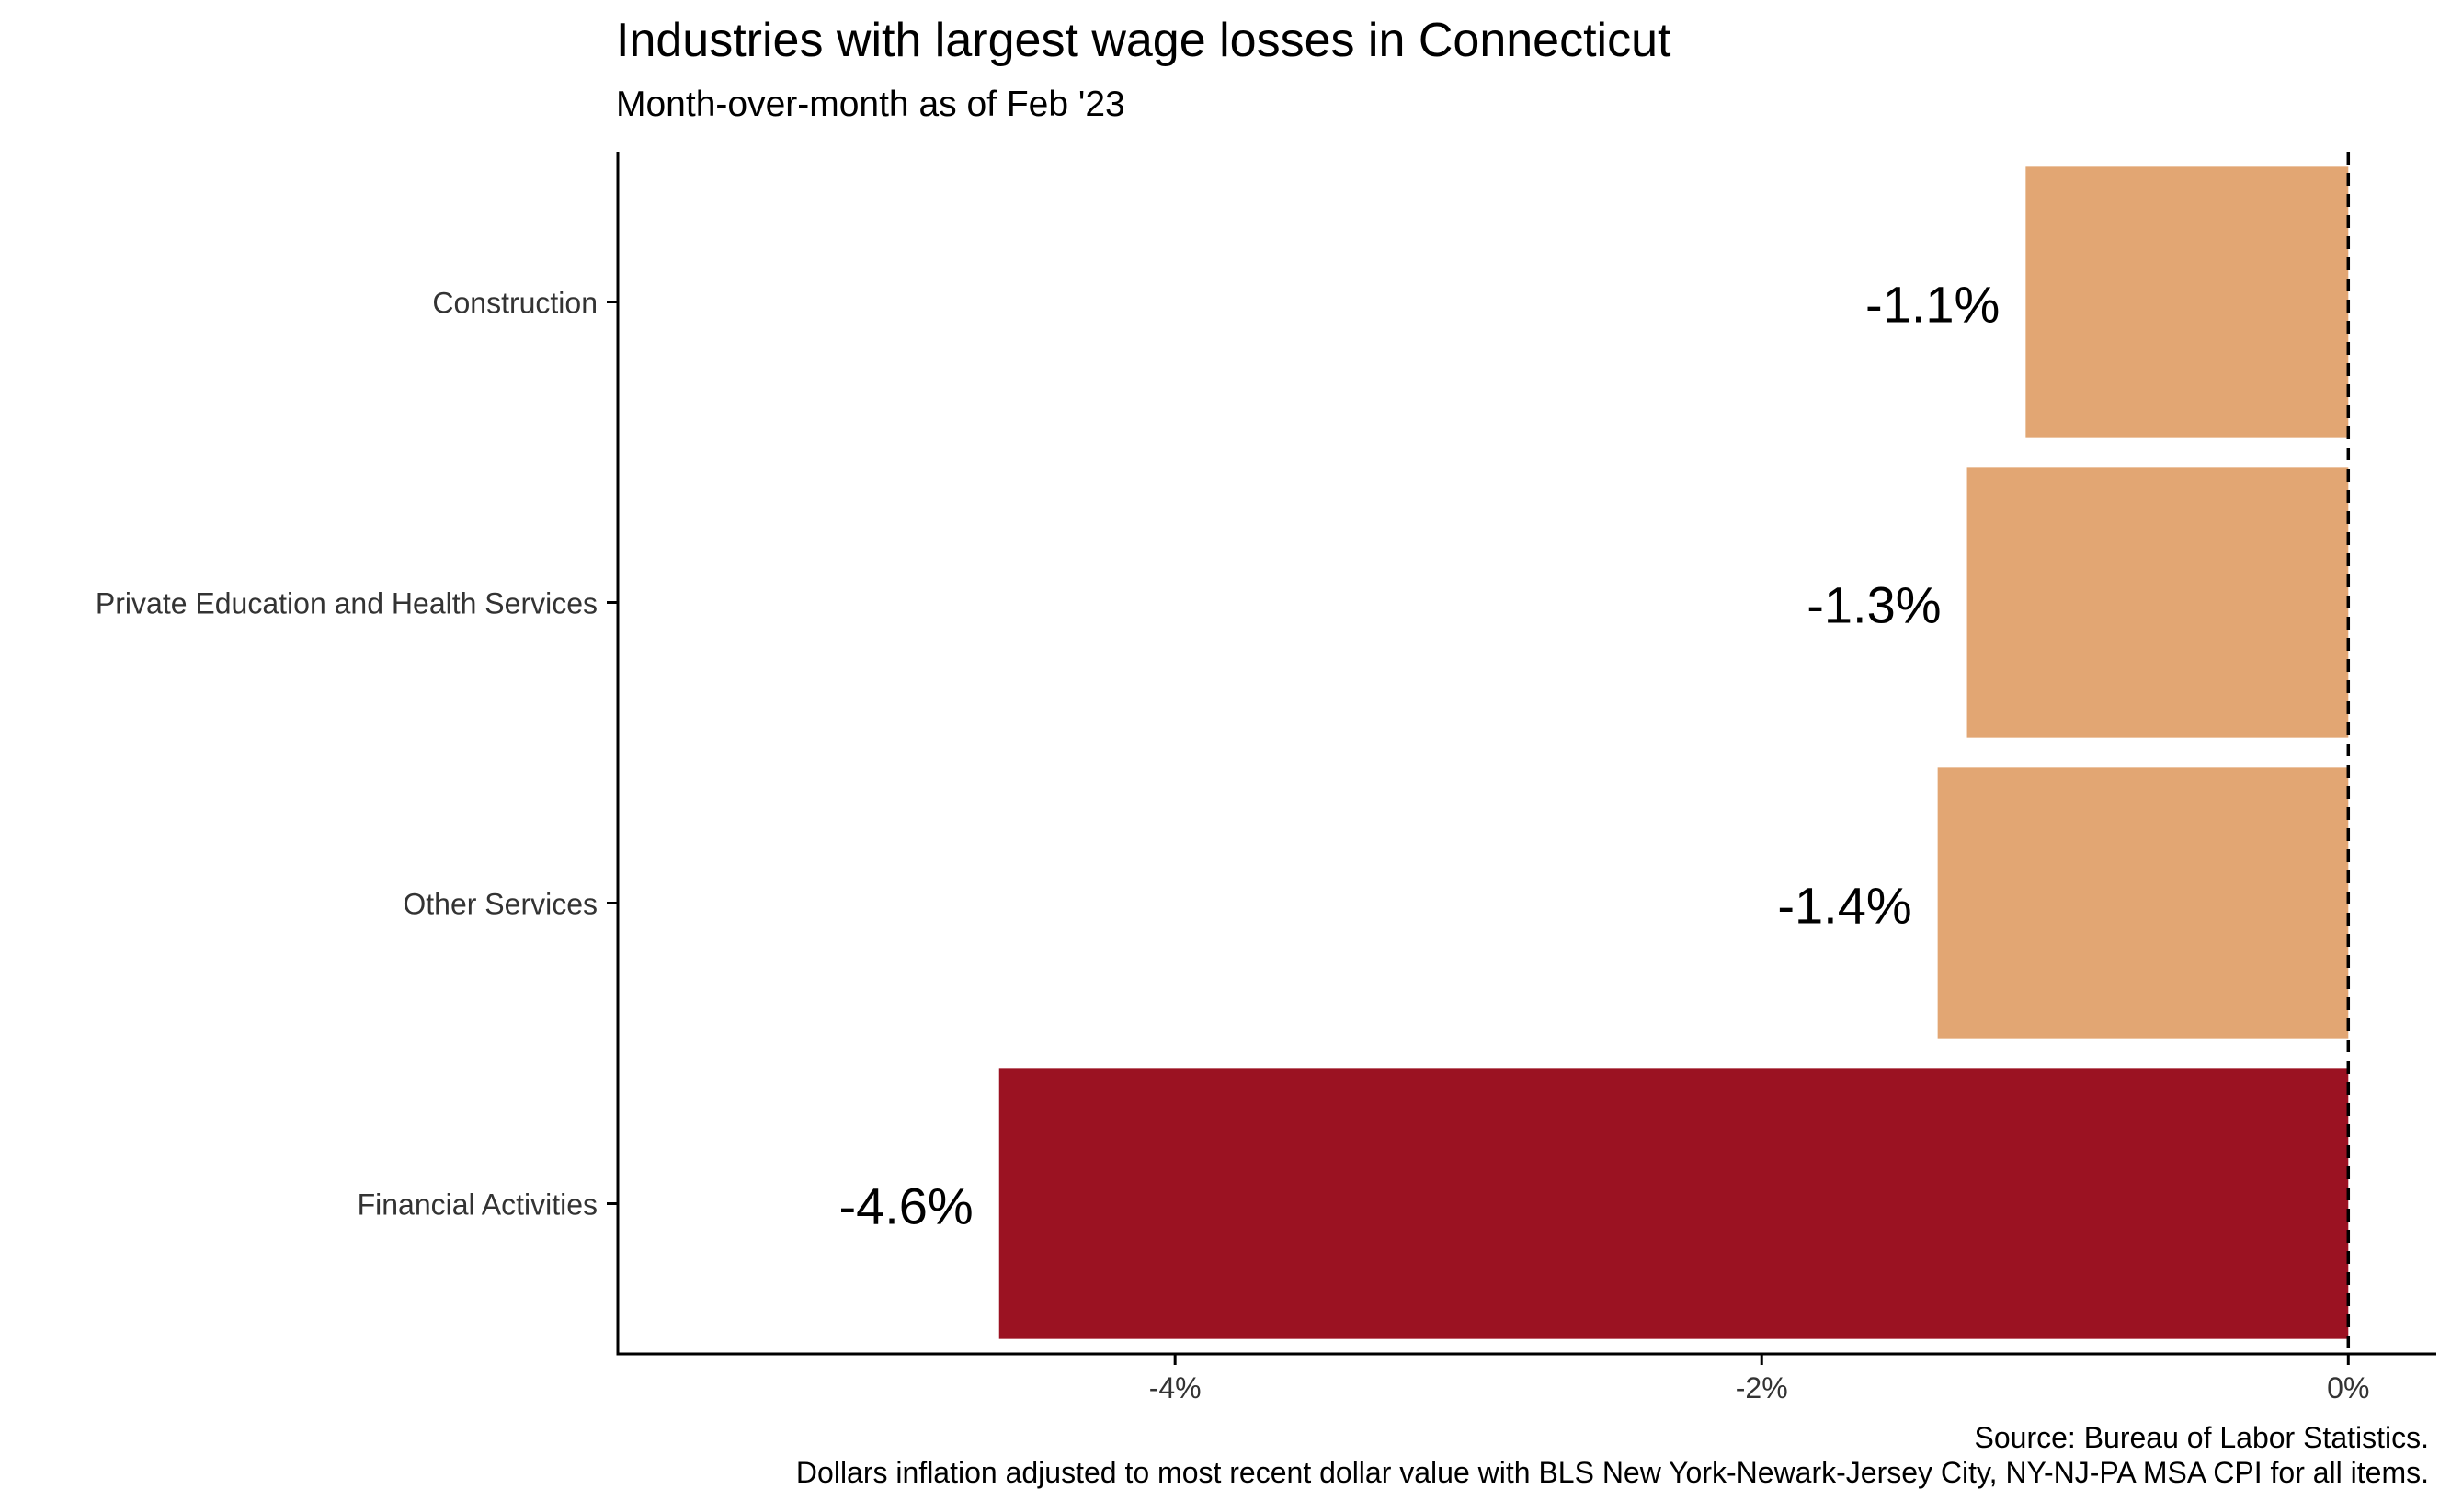  What do you see at coordinates (2201, 1437) in the screenshot?
I see `caption-source: Source: Bureau of Labor Statistics.` at bounding box center [2201, 1437].